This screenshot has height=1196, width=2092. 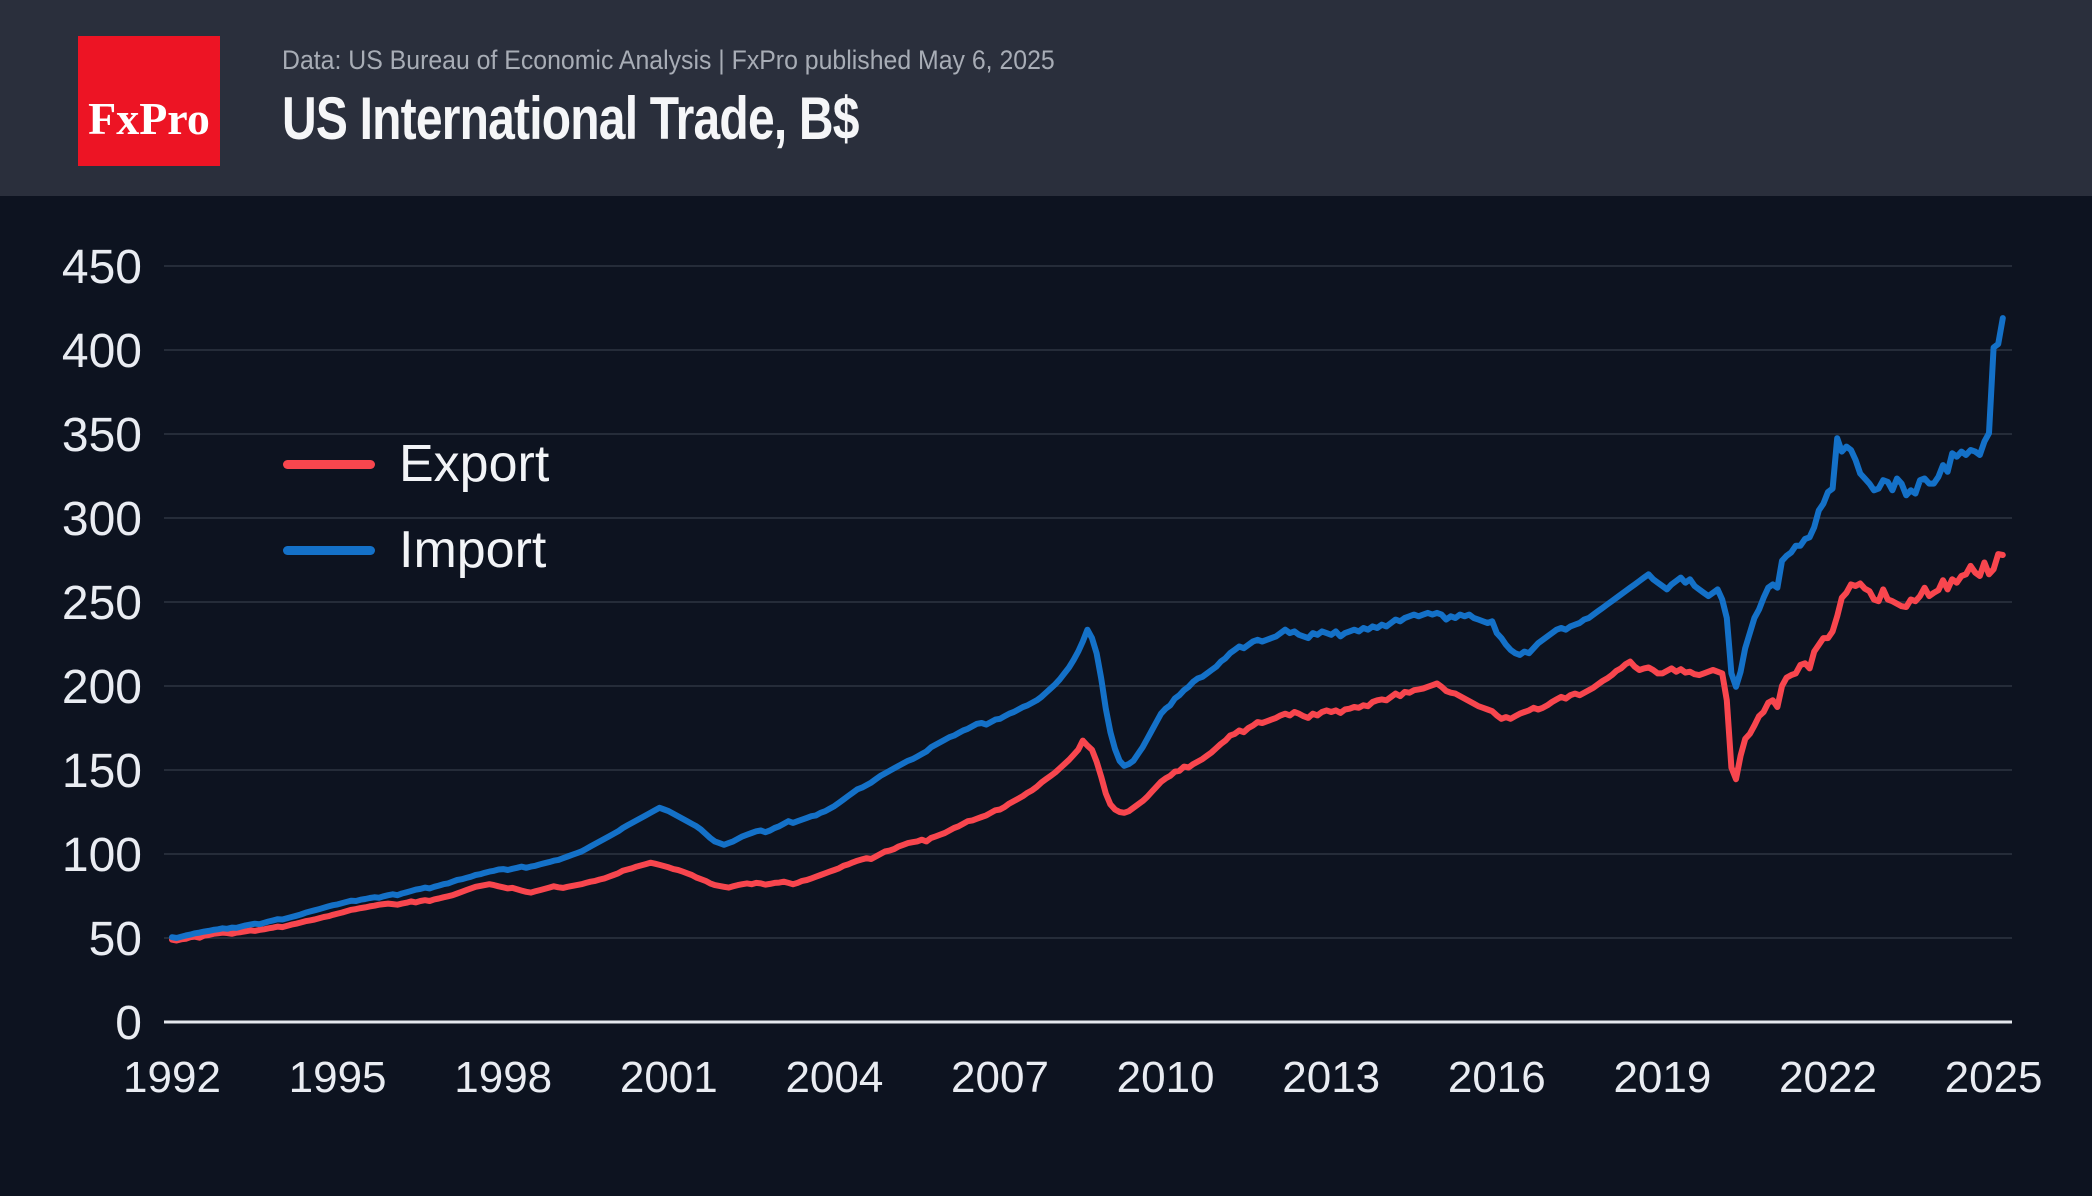 I want to click on y-tick-label: 50, so click(x=115, y=939).